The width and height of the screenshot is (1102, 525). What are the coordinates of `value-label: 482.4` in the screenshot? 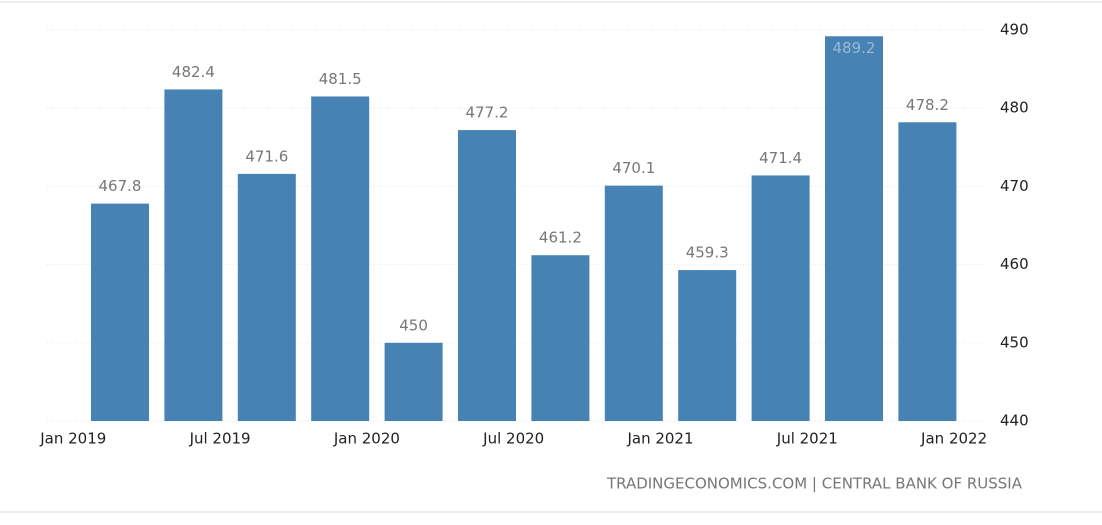 It's located at (193, 72).